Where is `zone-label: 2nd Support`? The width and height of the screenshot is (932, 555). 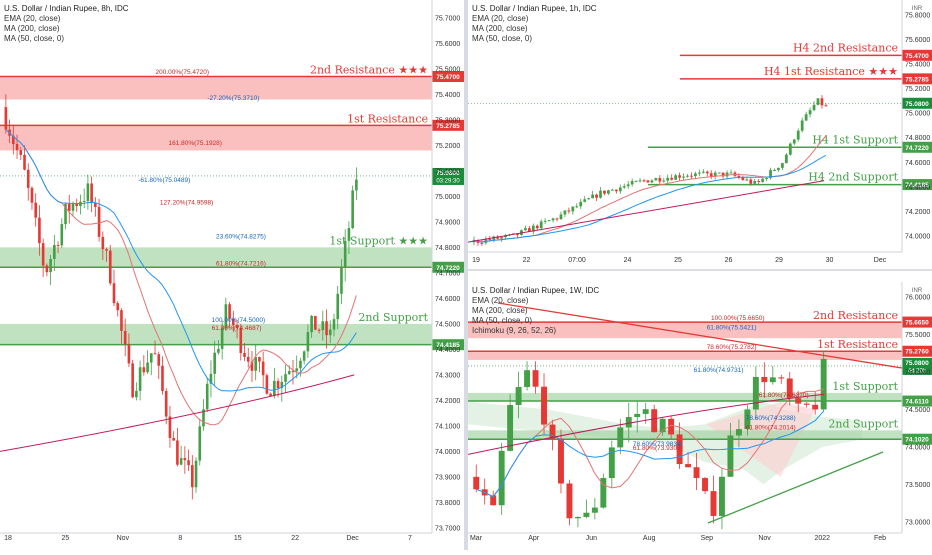
zone-label: 2nd Support is located at coordinates (393, 317).